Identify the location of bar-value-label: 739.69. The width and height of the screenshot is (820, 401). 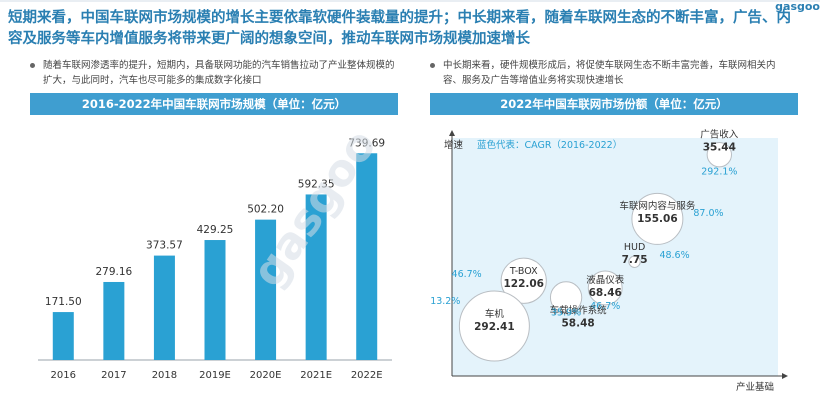
(366, 143).